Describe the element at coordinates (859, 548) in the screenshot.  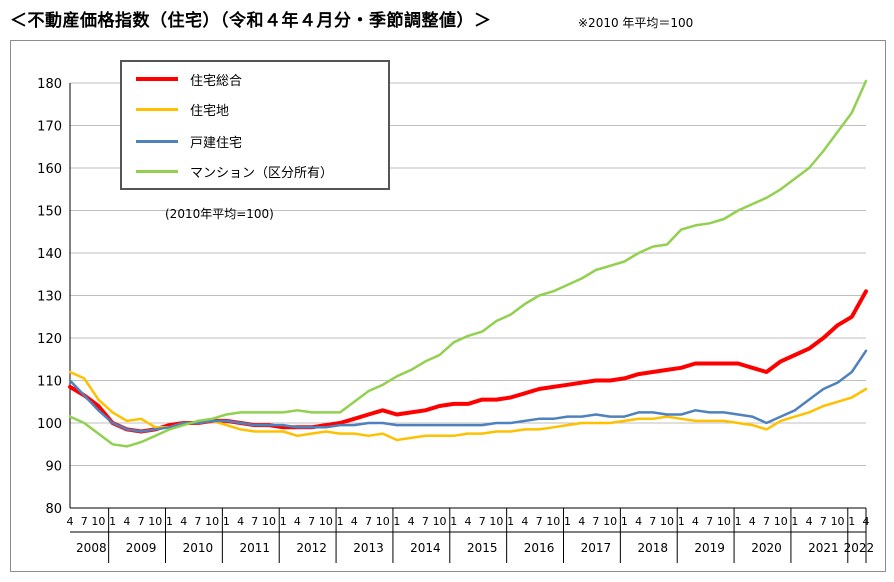
I see `year-label: 2022` at that location.